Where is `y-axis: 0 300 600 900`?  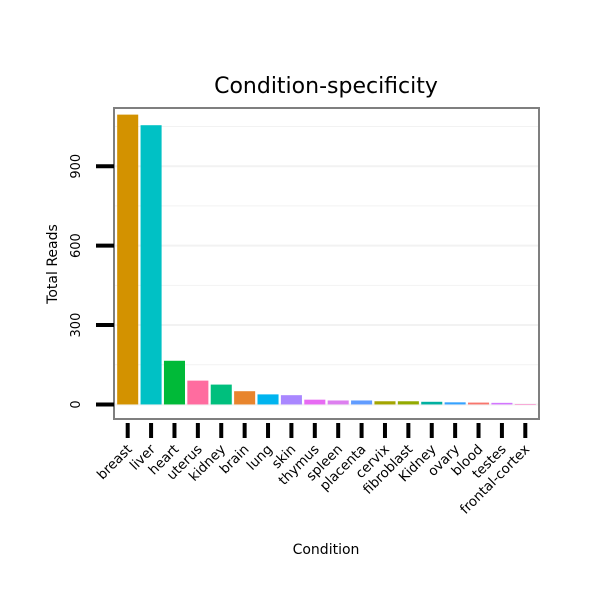
y-axis: 0 300 600 900 is located at coordinates (91, 281).